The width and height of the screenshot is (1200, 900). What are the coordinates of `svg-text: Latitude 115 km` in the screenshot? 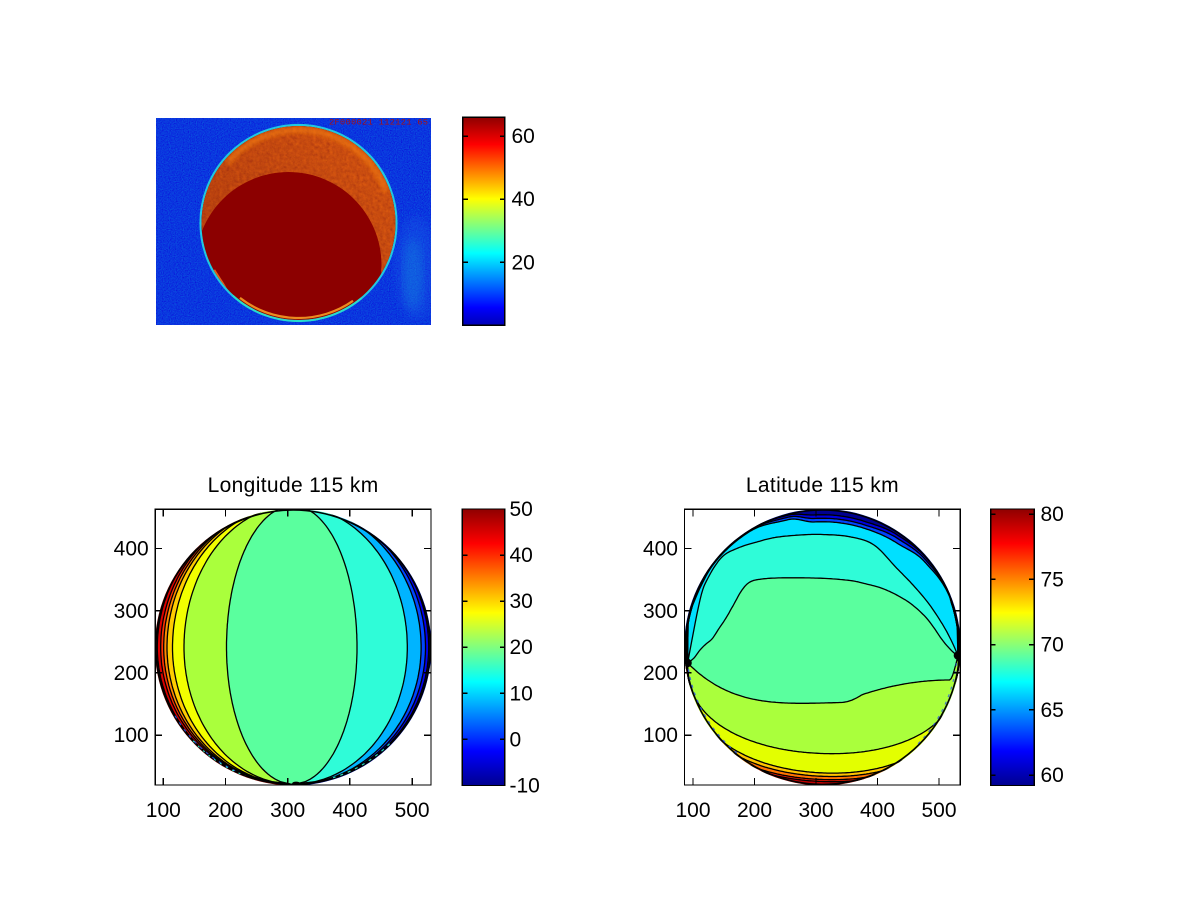 It's located at (822, 485).